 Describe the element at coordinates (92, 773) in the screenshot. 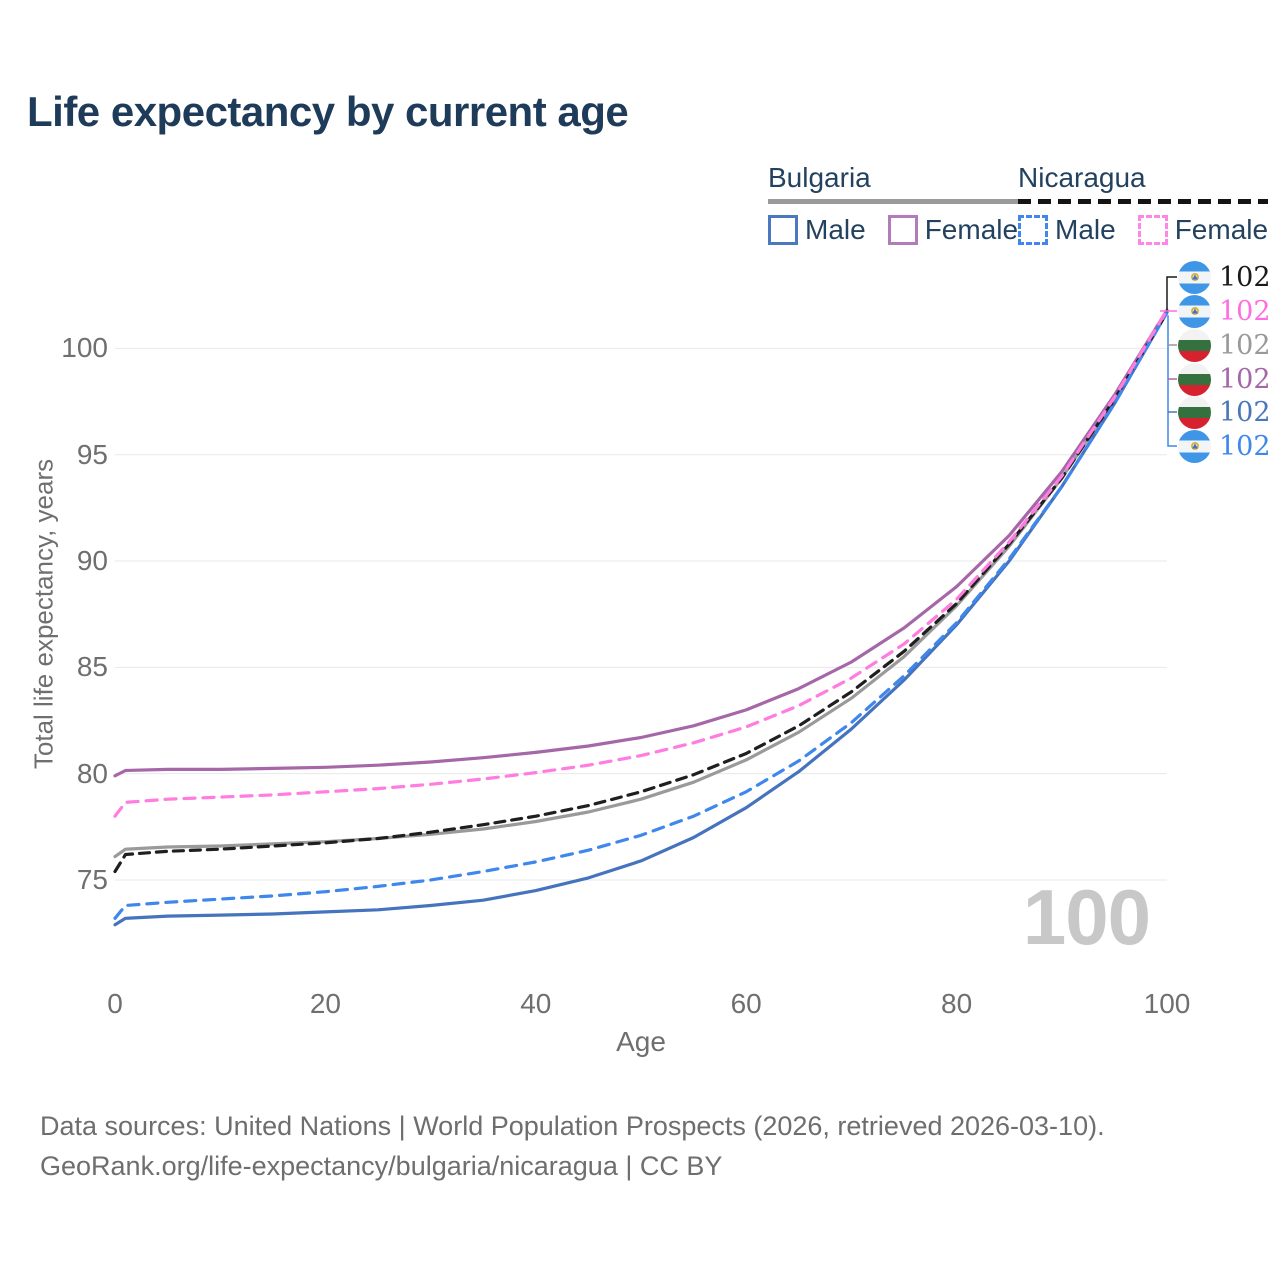

I see `y-tick-label: 80` at that location.